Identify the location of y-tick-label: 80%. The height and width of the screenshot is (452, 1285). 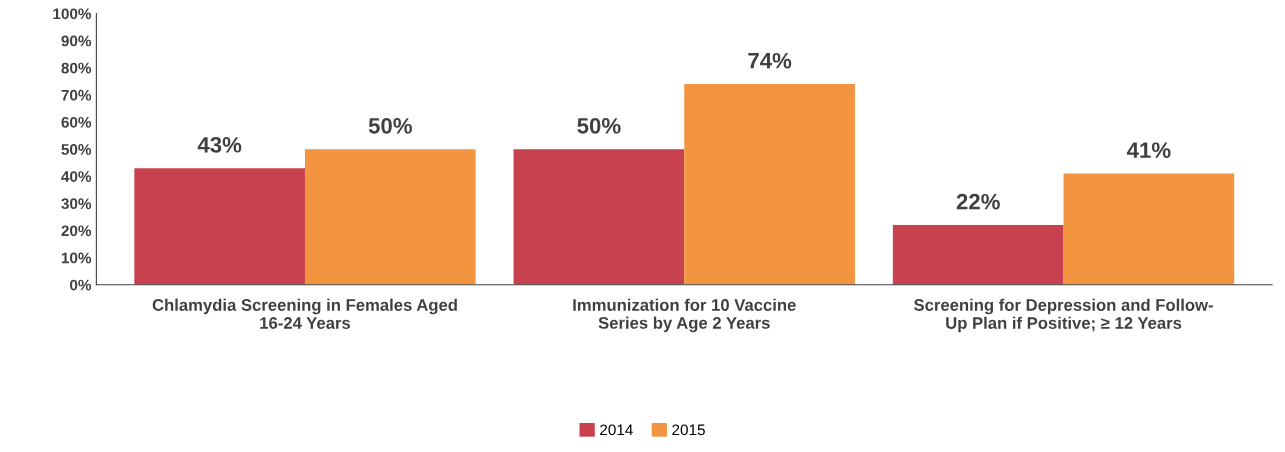
(76, 68).